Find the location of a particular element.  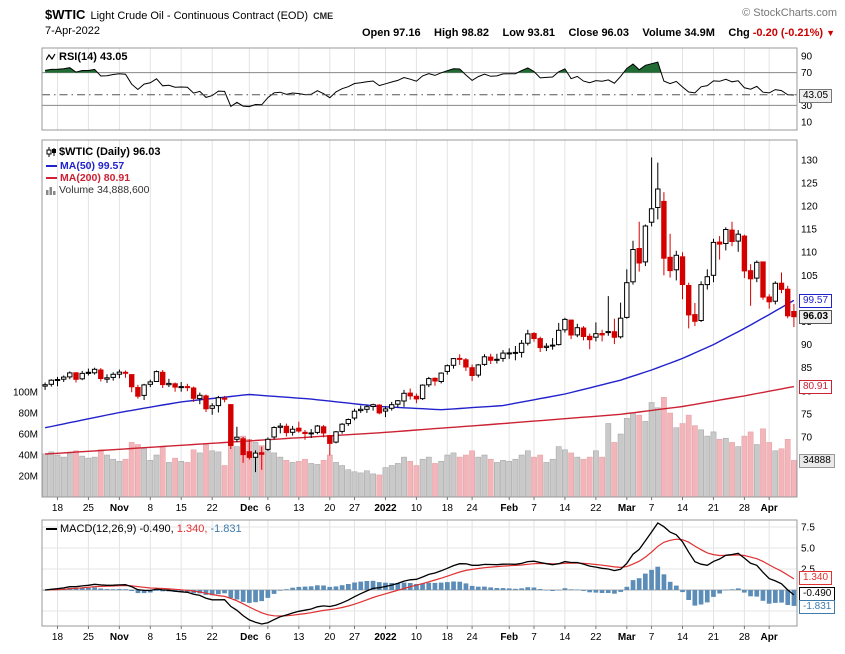

rsi-zigzag-icon is located at coordinates (50, 56).